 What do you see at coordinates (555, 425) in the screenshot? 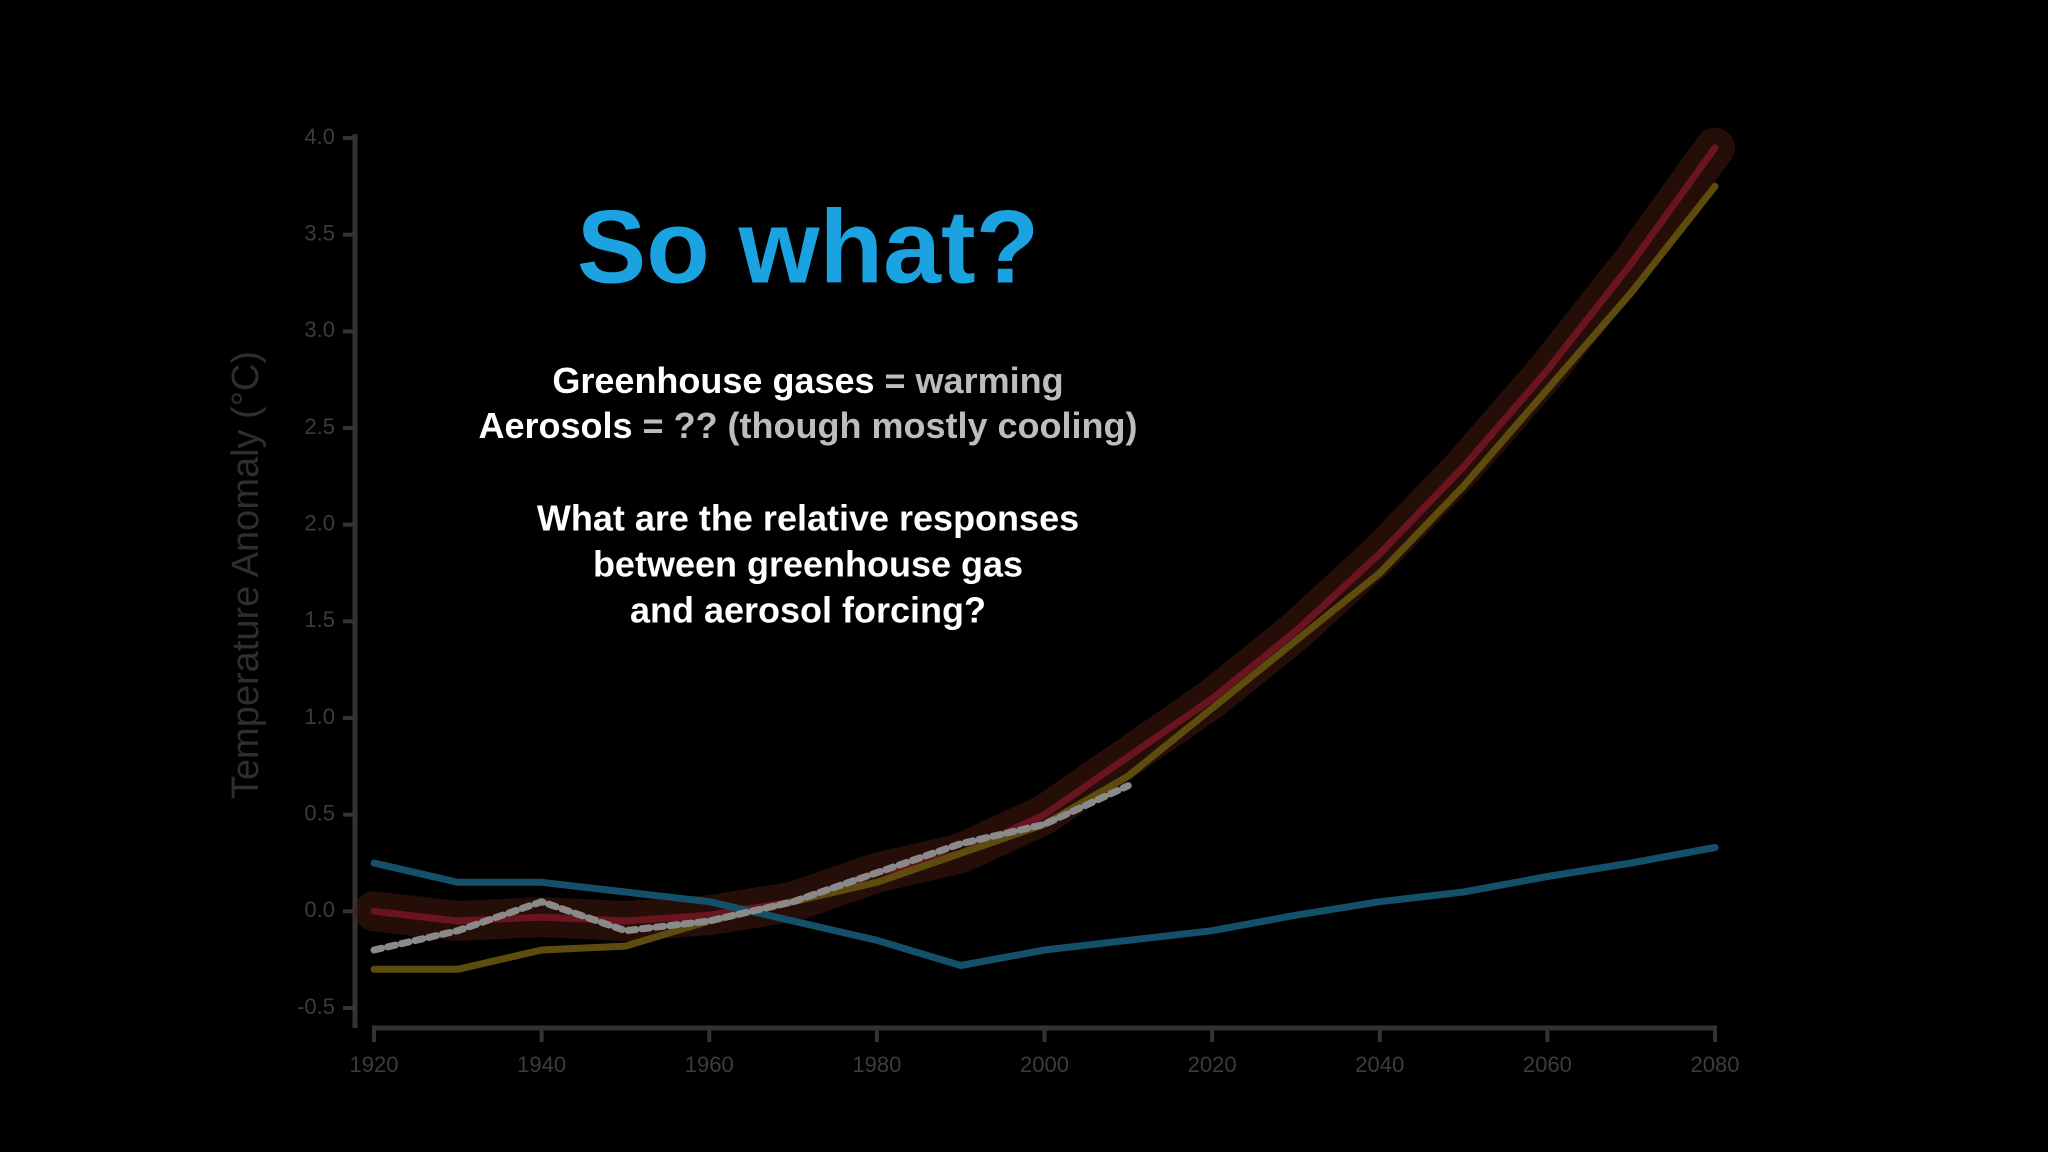
I see `term: Aerosols` at bounding box center [555, 425].